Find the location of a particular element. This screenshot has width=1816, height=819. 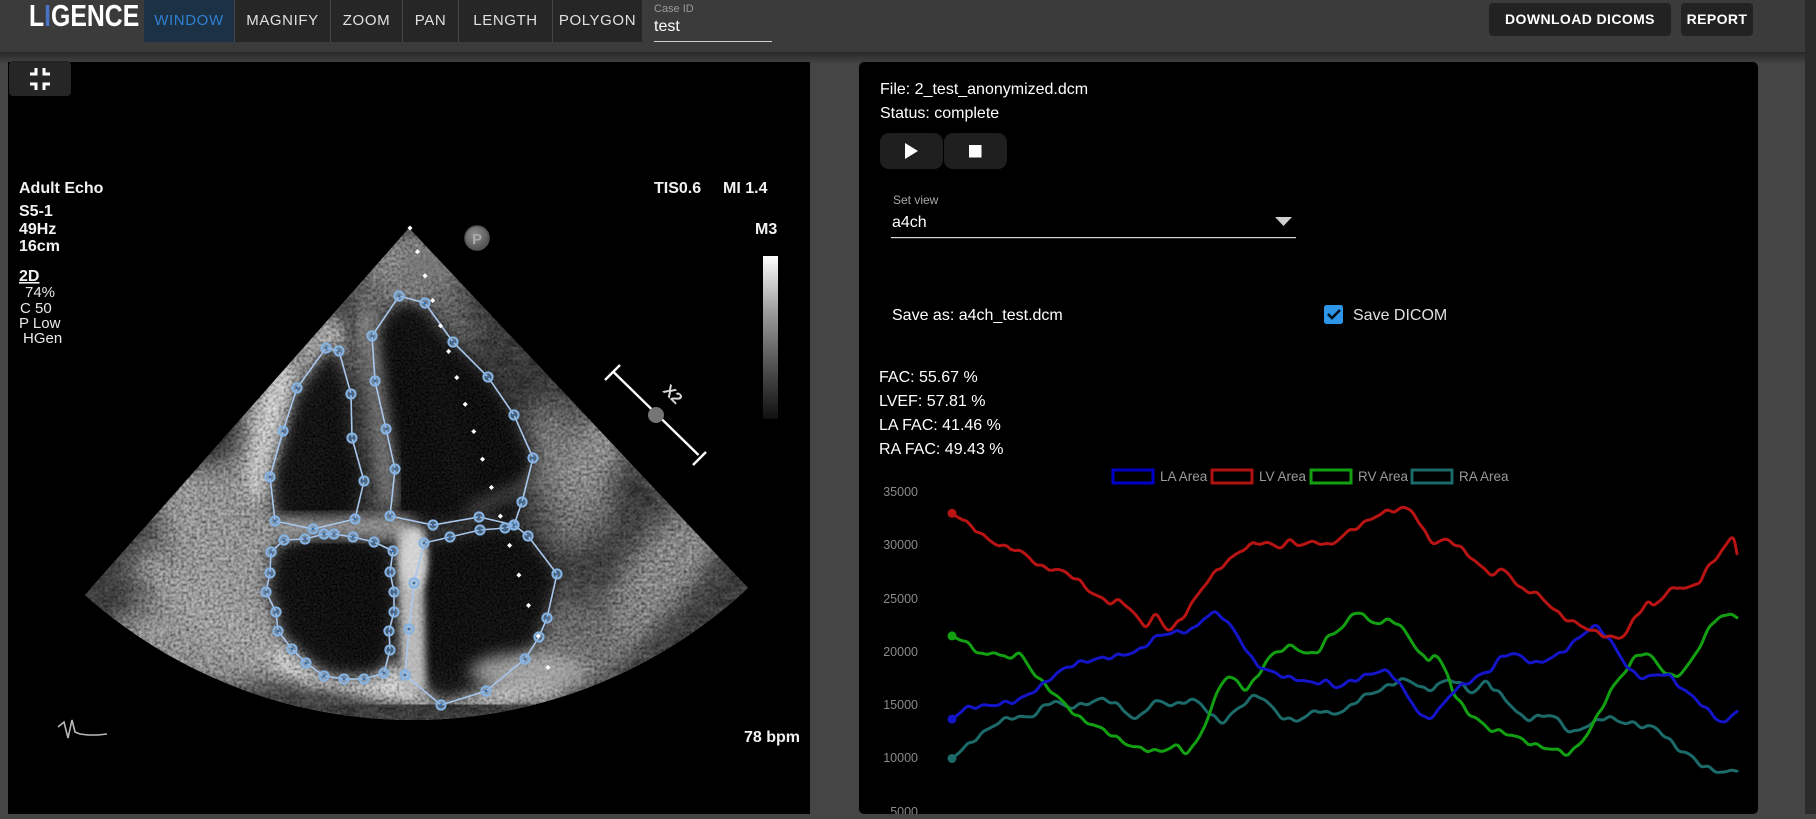

svg-text: 15000 is located at coordinates (900, 705).